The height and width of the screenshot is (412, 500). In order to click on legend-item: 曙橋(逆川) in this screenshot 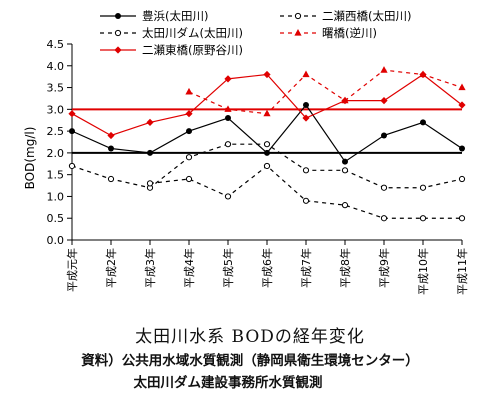, I will do `click(328, 33)`.